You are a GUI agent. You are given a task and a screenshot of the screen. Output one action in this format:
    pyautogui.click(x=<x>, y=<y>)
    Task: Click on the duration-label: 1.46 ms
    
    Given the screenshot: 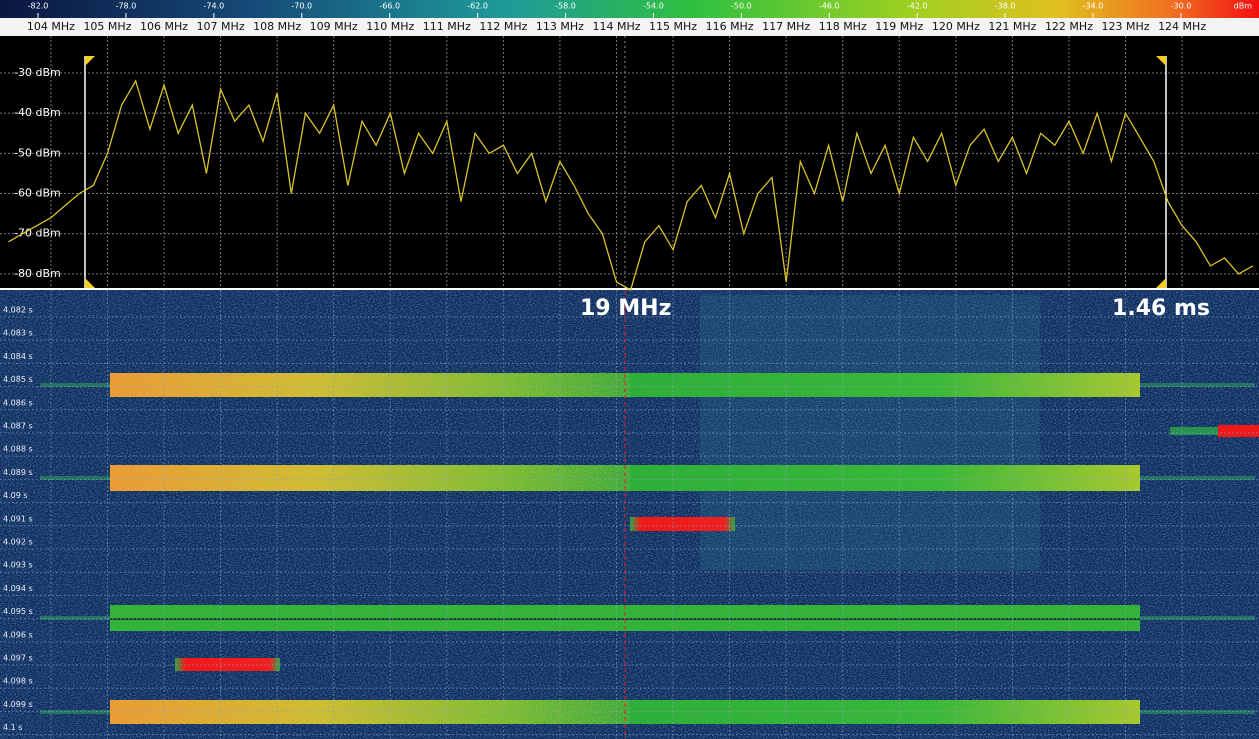 What is the action you would take?
    pyautogui.click(x=1161, y=308)
    